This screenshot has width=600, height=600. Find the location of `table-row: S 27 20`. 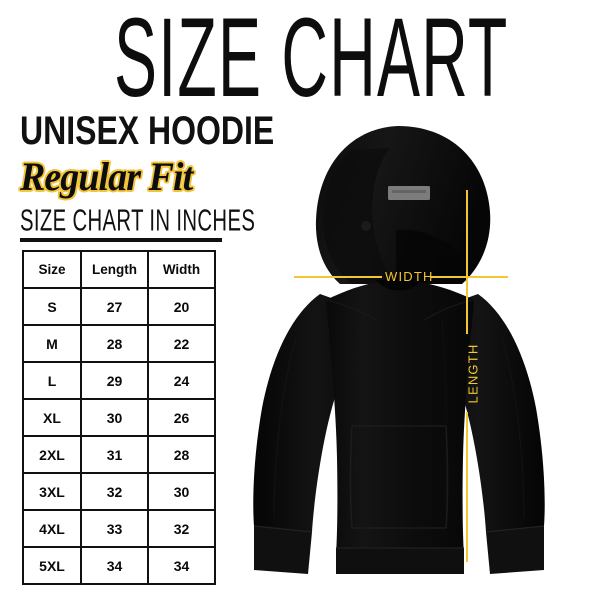

table-row: S 27 20 is located at coordinates (119, 306).